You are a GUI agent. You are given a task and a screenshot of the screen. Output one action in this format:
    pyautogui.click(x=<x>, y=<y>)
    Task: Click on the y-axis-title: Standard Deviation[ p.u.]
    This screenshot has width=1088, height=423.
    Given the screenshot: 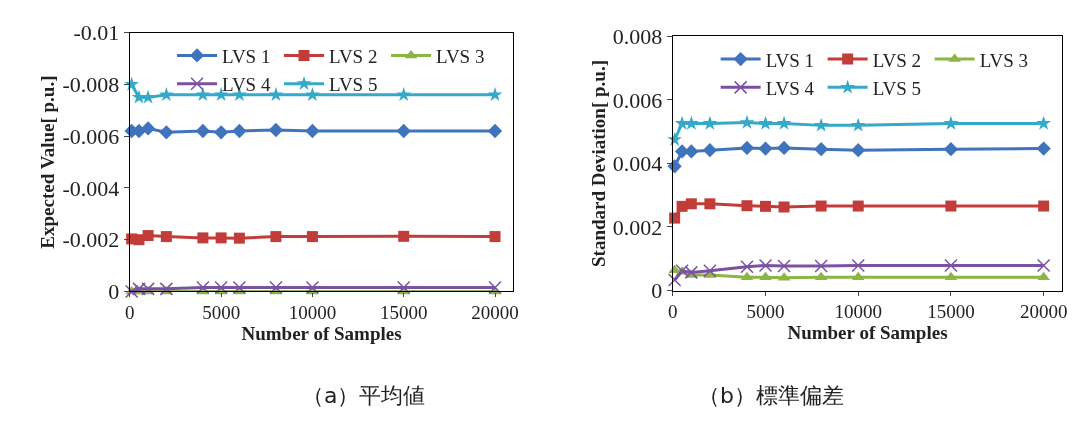 What is the action you would take?
    pyautogui.click(x=598, y=163)
    